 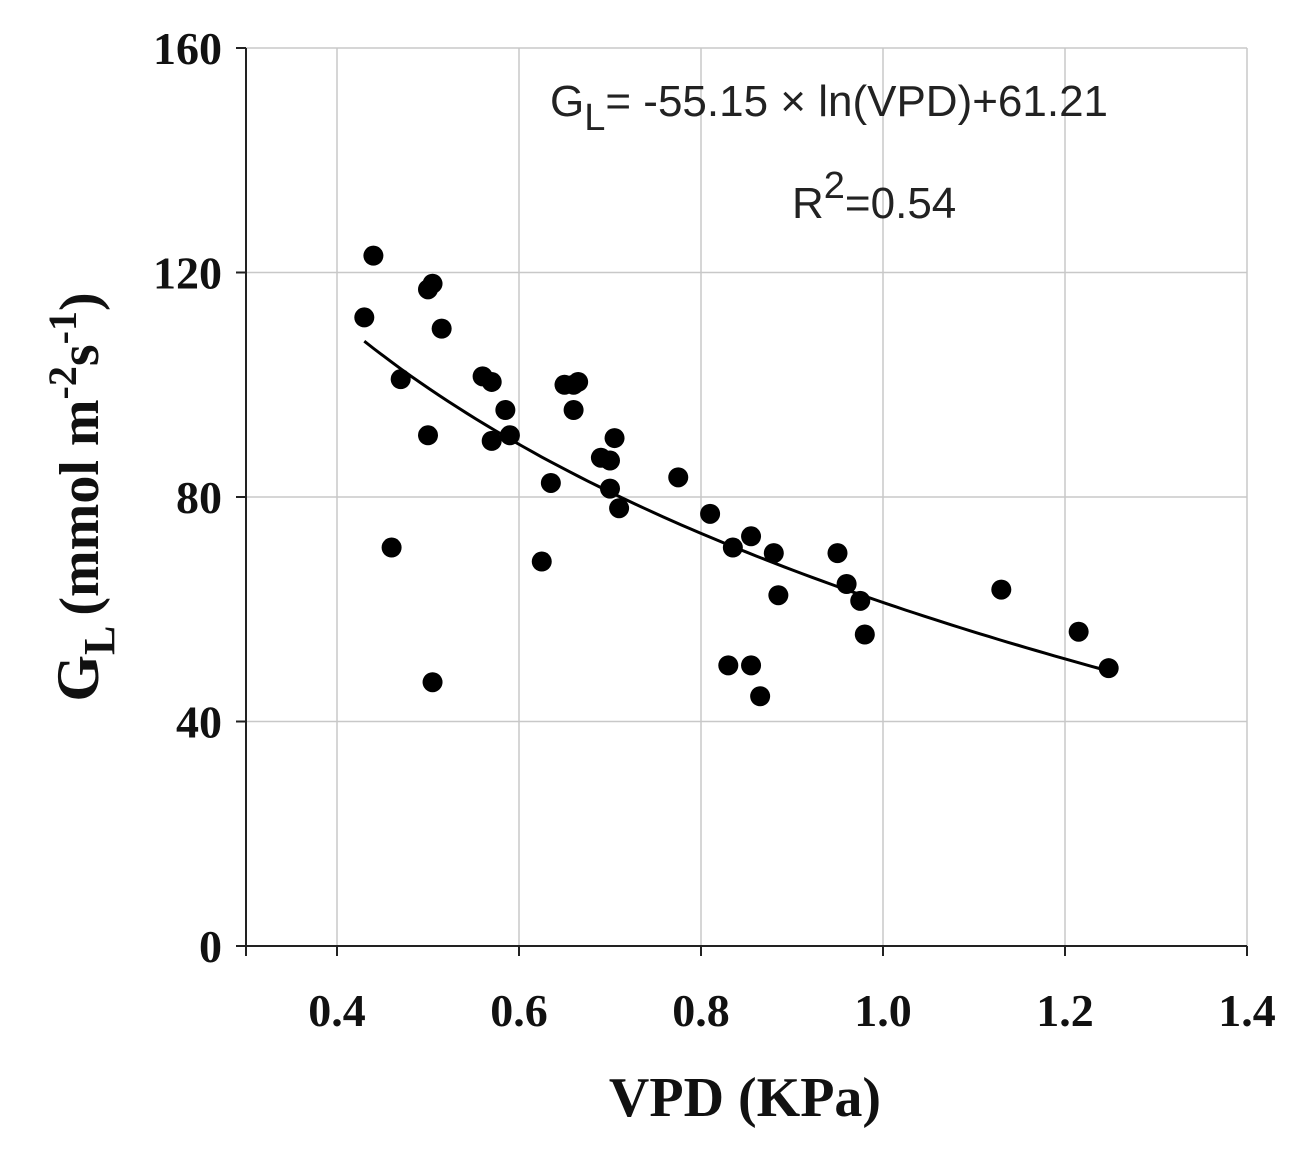 What do you see at coordinates (1065, 1010) in the screenshot?
I see `x-tick-label: 1.2` at bounding box center [1065, 1010].